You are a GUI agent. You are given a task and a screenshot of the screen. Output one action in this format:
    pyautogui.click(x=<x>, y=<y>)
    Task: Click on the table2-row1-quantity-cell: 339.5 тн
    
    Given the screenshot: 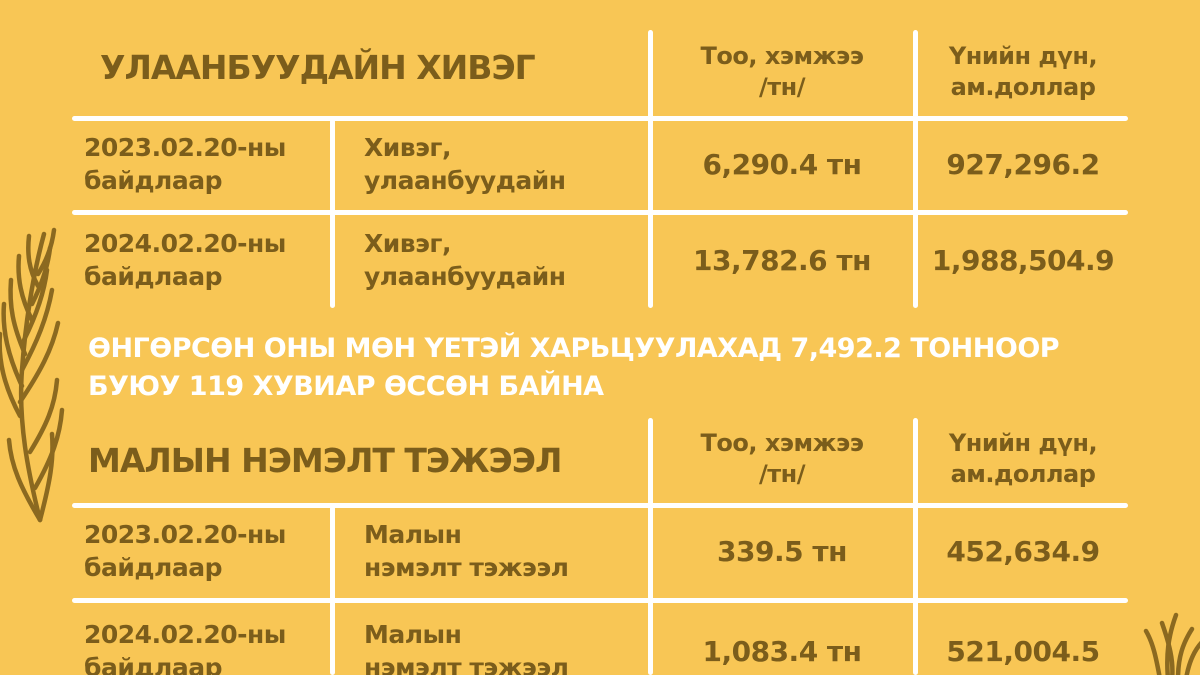 What is the action you would take?
    pyautogui.click(x=782, y=551)
    